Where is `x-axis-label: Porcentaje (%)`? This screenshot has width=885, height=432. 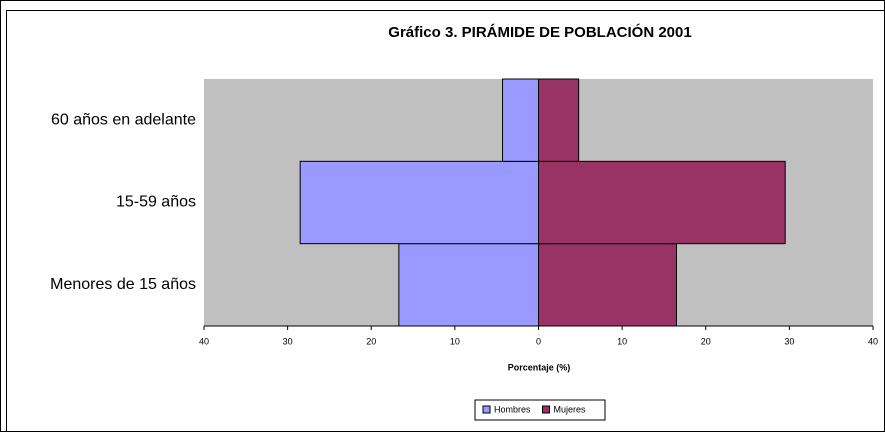
x-axis-label: Porcentaje (%) is located at coordinates (539, 367).